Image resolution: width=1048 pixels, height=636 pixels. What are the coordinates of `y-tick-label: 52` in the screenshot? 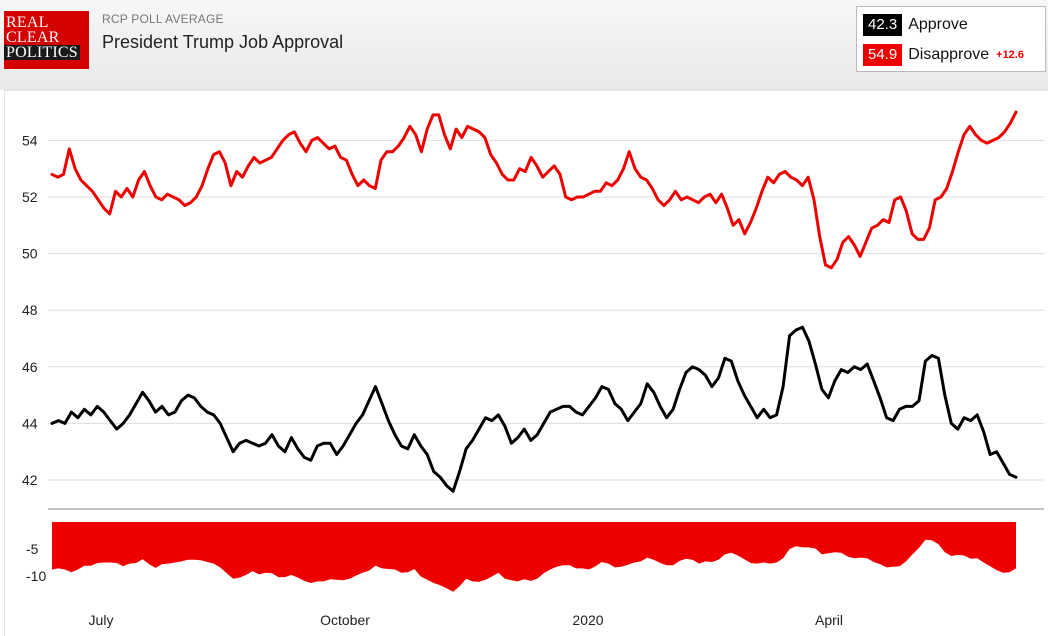 It's located at (30, 197).